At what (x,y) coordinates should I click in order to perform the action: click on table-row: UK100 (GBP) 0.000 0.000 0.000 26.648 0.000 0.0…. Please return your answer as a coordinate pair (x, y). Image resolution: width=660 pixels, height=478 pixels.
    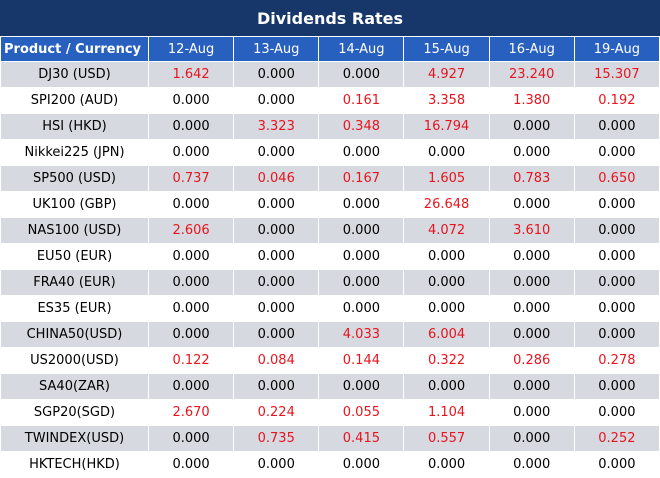
    Looking at the image, I should click on (330, 204).